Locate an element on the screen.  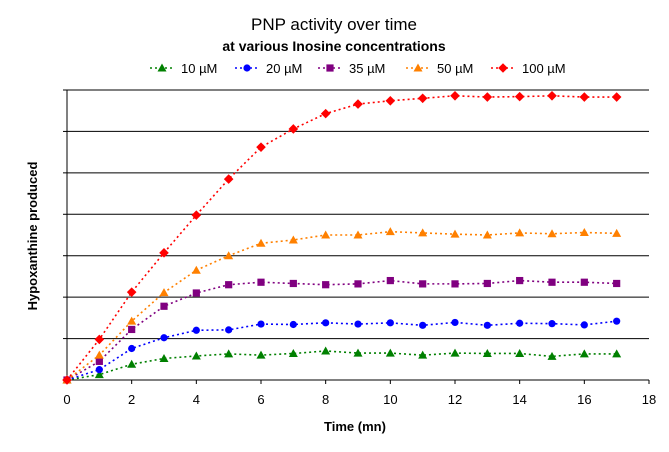
x-tick-label: 0 is located at coordinates (66, 399).